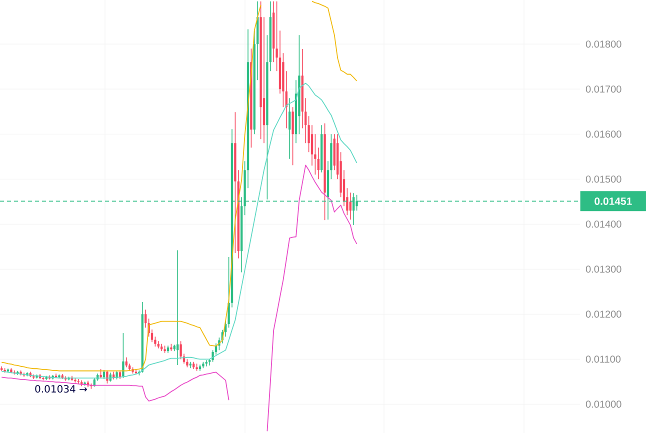 This screenshot has width=646, height=433. I want to click on y-tick-label: 0.01600, so click(604, 134).